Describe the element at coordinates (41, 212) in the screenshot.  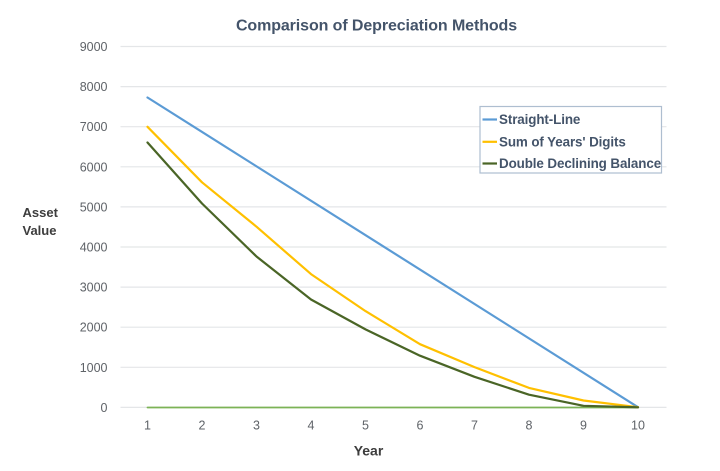
I see `svg-text: Asset` at that location.